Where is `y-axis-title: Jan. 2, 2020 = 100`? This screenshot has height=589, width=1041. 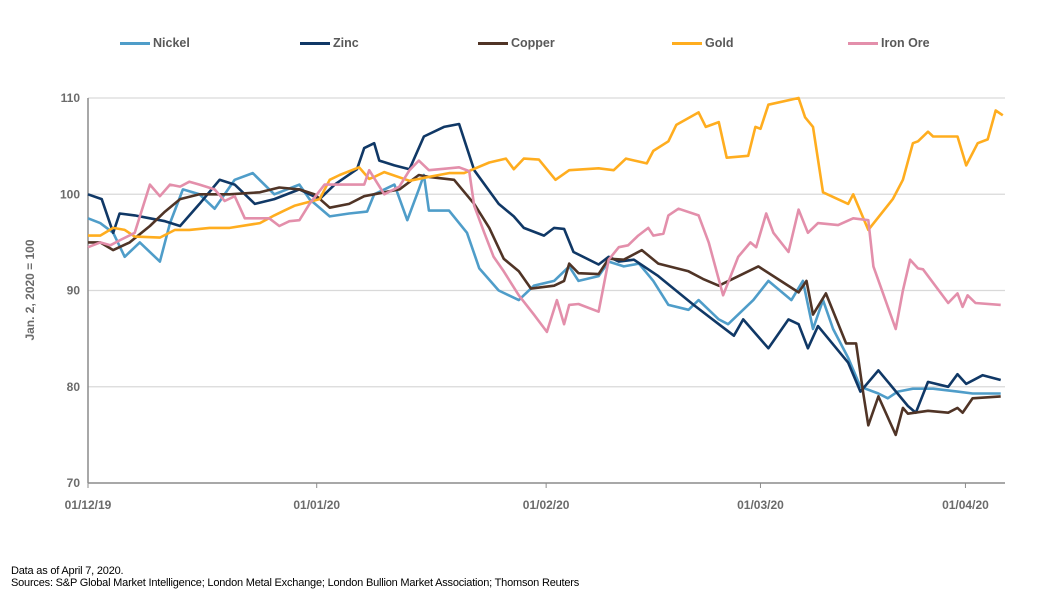
y-axis-title: Jan. 2, 2020 = 100 is located at coordinates (30, 289).